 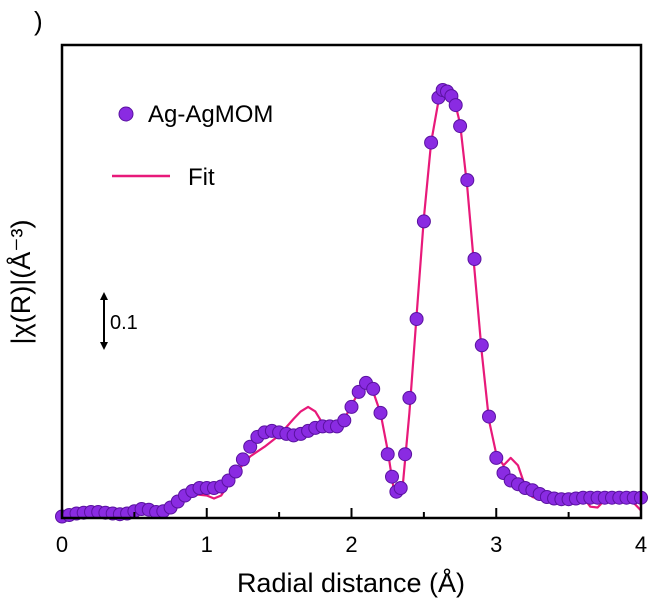 I want to click on y-axis-title: |χ(R)|(Å⁻³), so click(x=20, y=282).